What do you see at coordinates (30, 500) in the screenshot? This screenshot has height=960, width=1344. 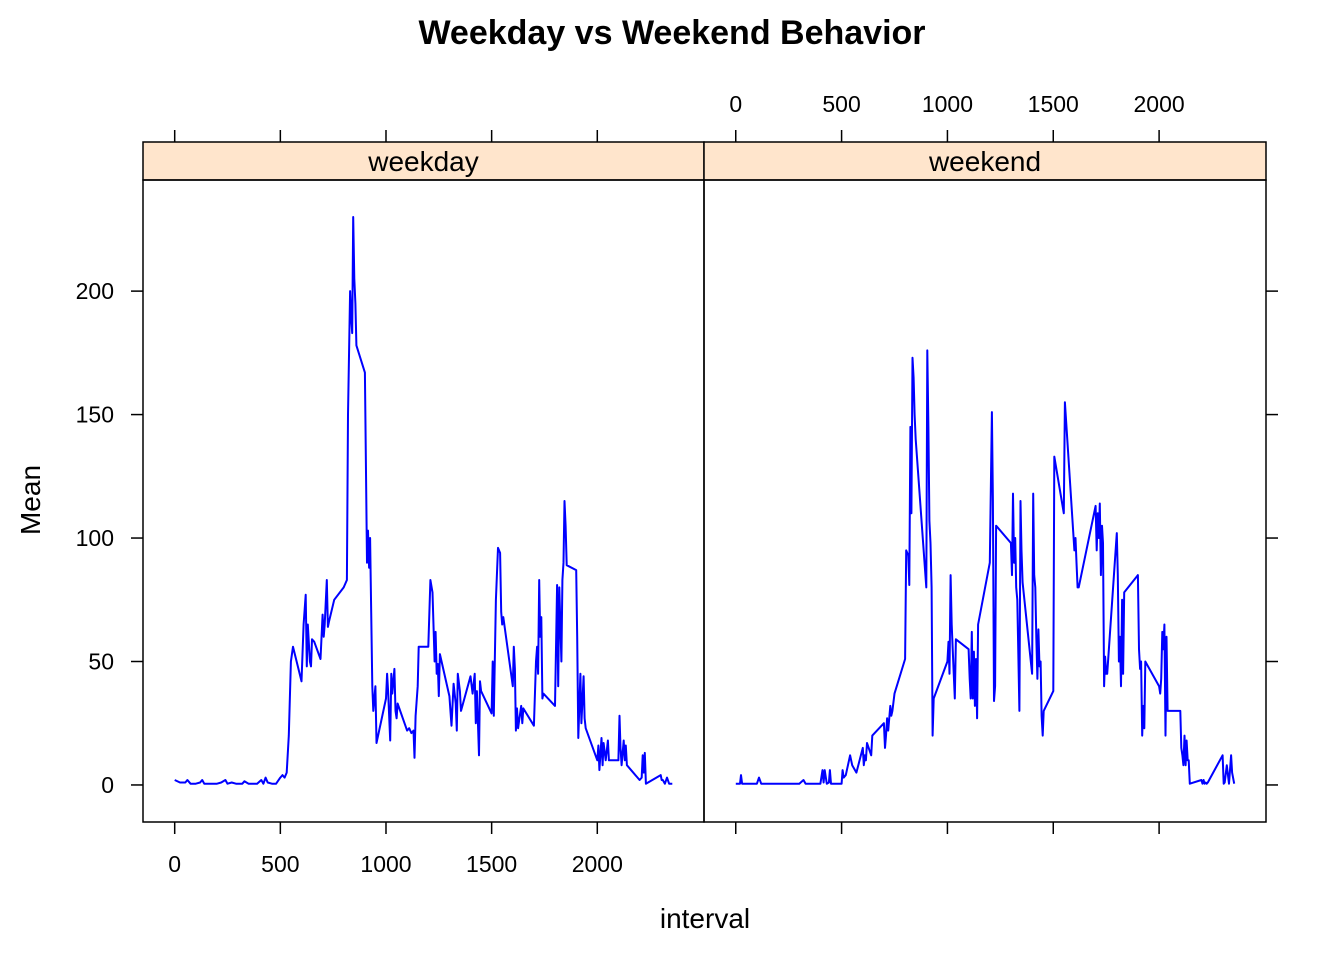 I see `y-axis-label: Mean` at bounding box center [30, 500].